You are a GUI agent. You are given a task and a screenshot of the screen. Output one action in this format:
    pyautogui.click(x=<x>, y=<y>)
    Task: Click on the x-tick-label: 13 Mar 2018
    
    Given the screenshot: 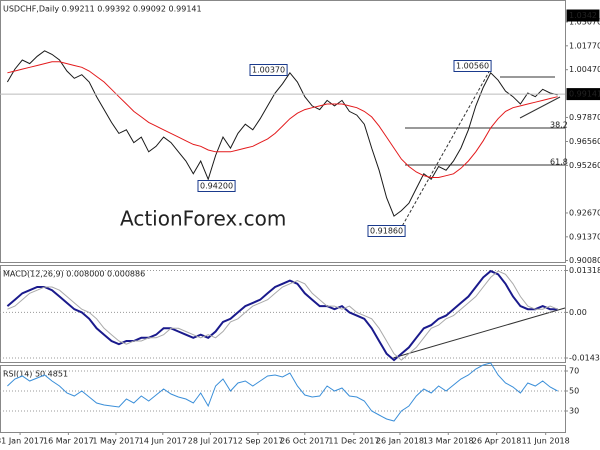 What is the action you would take?
    pyautogui.click(x=448, y=441)
    